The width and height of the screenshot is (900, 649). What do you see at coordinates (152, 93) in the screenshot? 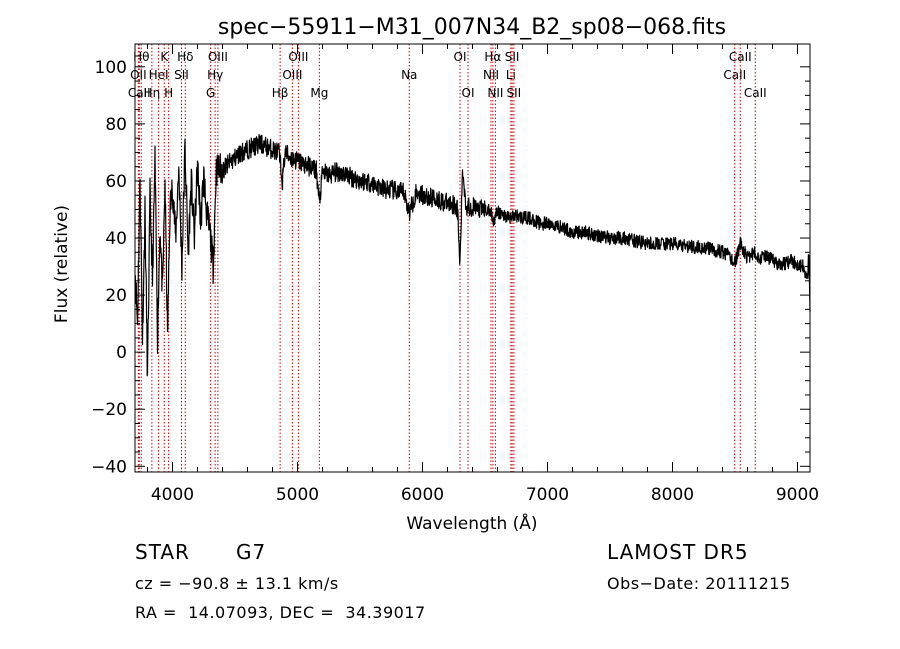
I see `marker-label-3: Hη` at bounding box center [152, 93].